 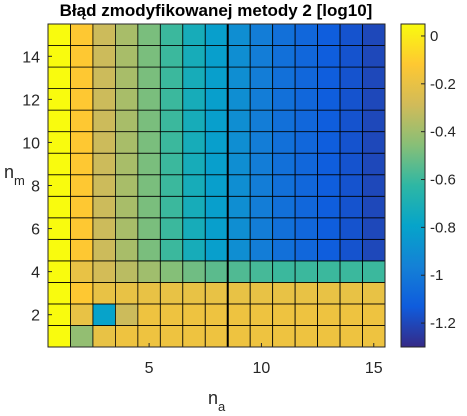 I want to click on x-axis-ticks: 5 10 15, so click(x=264, y=360).